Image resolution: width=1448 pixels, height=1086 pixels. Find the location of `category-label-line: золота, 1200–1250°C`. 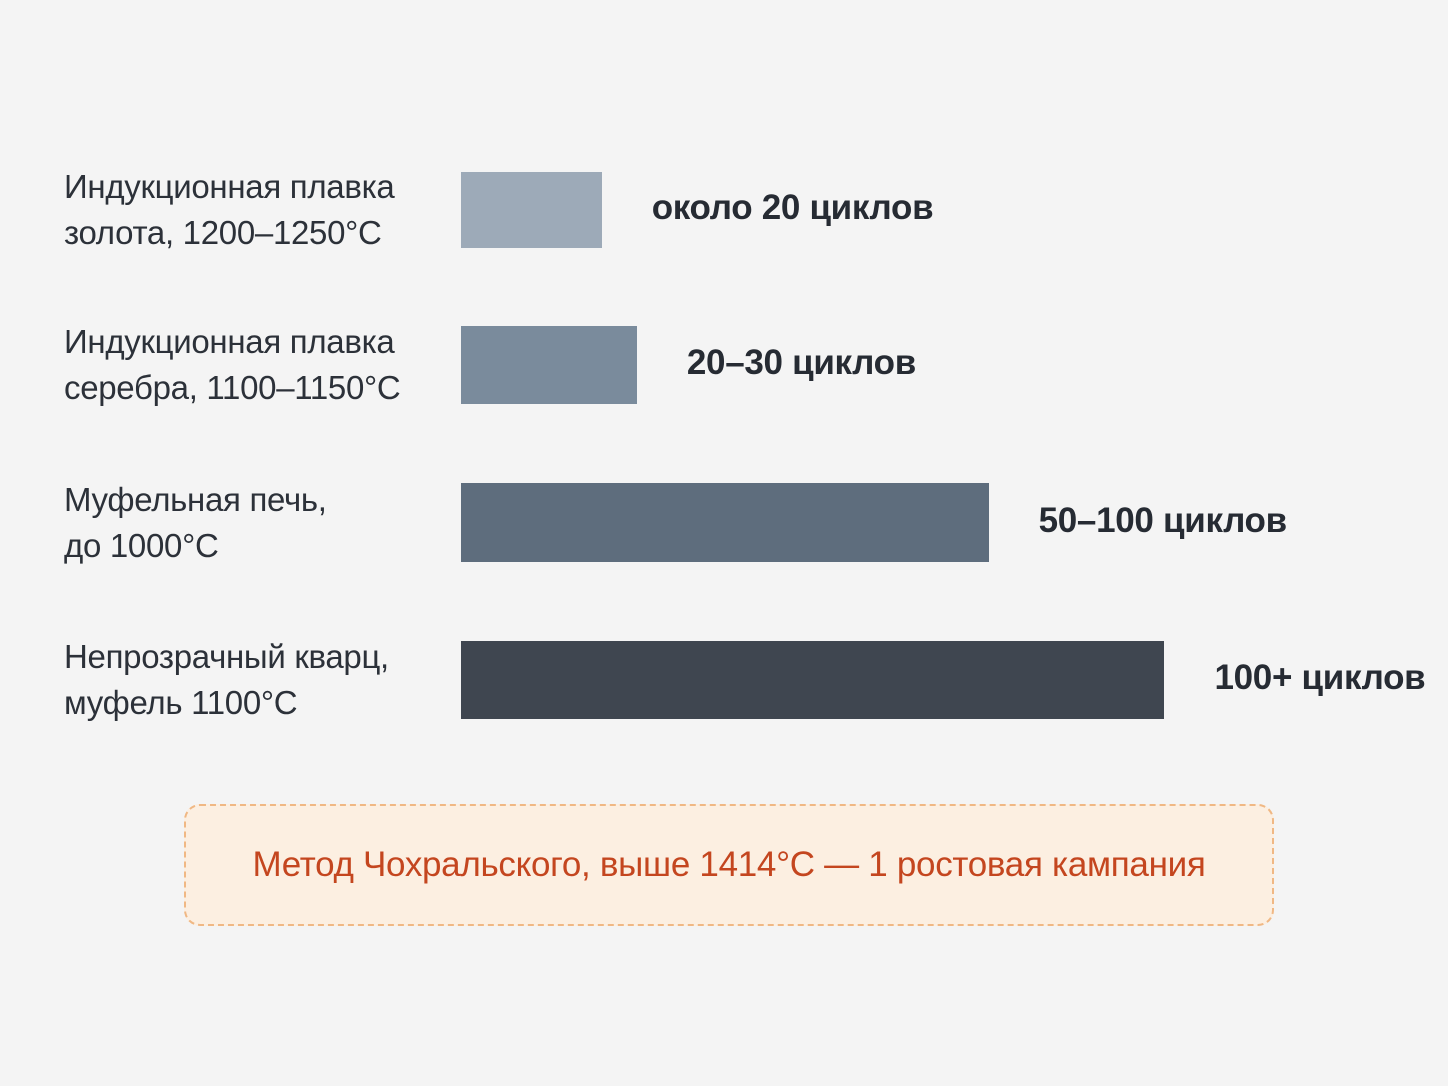

category-label-line: золота, 1200–1250°C is located at coordinates (223, 232).